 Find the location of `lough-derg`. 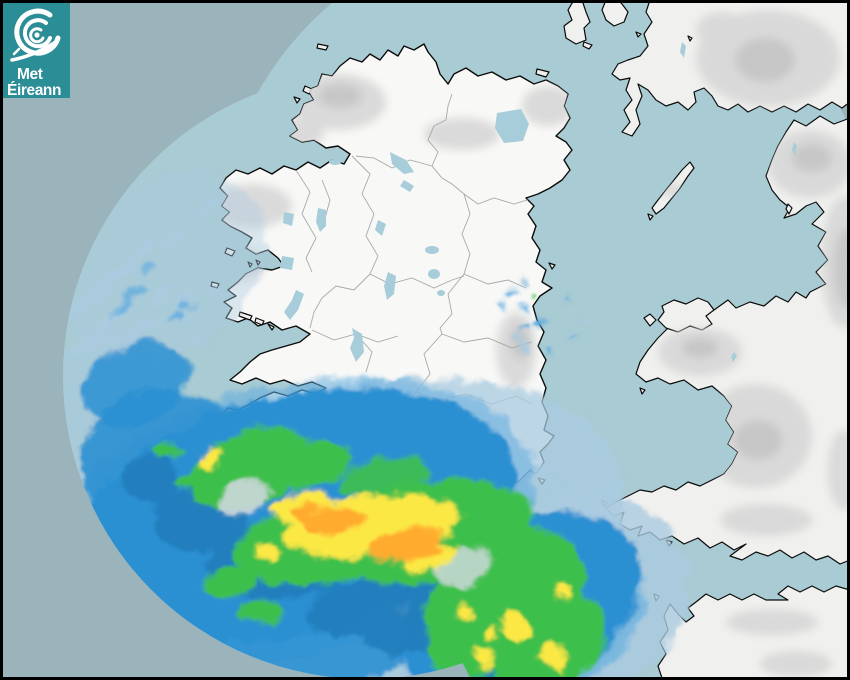

lough-derg is located at coordinates (357, 345).